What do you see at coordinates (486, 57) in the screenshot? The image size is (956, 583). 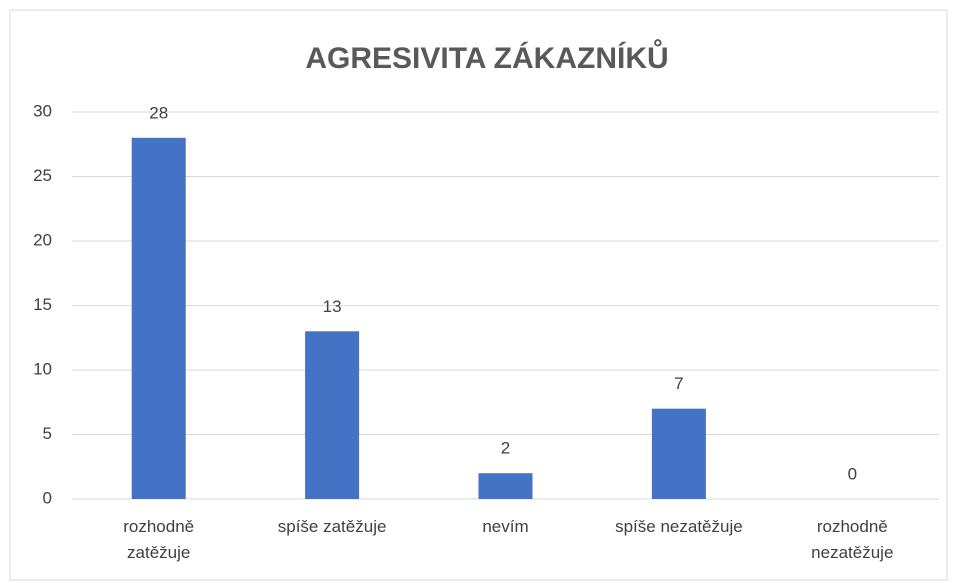 I see `chart-title: AGRESIVITA ZÁKAZNÍKŮ` at bounding box center [486, 57].